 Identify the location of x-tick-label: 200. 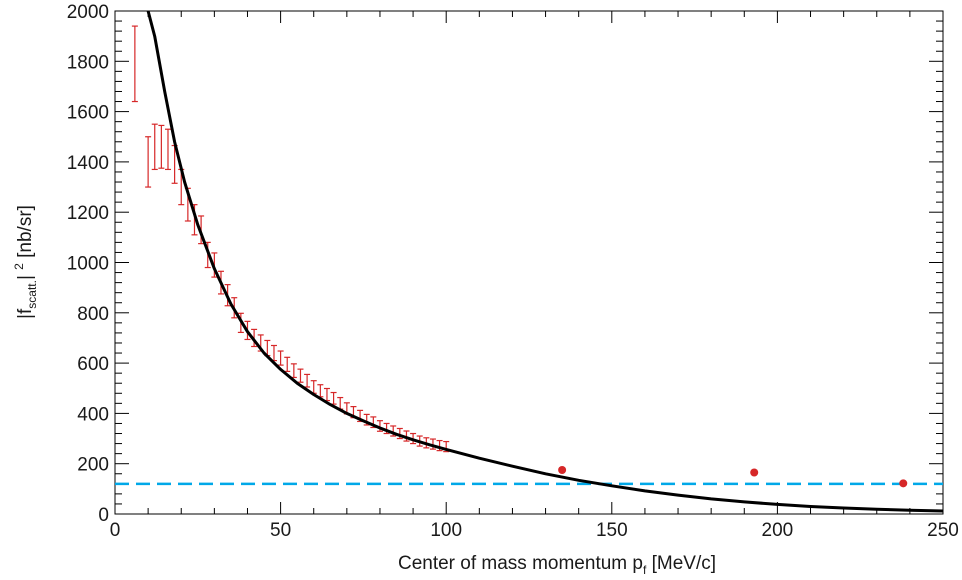
(778, 530).